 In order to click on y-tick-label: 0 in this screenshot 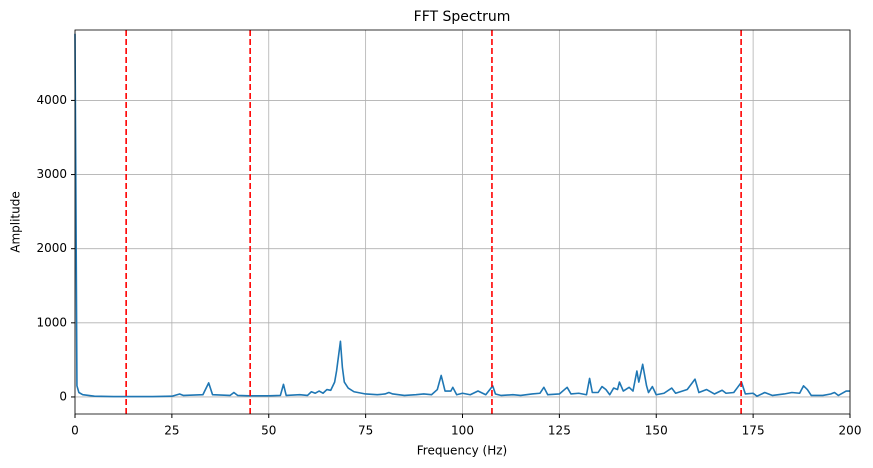, I will do `click(63, 396)`.